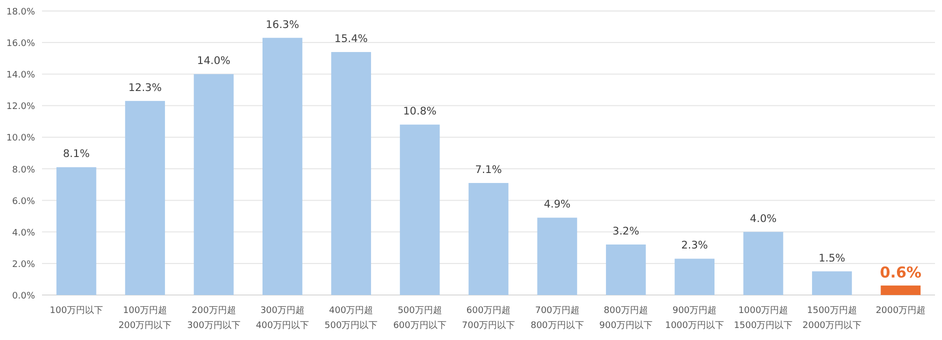 This screenshot has width=942, height=340. Describe the element at coordinates (76, 310) in the screenshot. I see `x-tick-label: 100万円以下` at that location.